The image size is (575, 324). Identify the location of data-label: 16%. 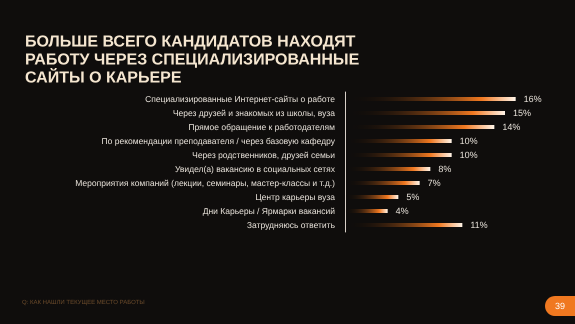
(533, 99).